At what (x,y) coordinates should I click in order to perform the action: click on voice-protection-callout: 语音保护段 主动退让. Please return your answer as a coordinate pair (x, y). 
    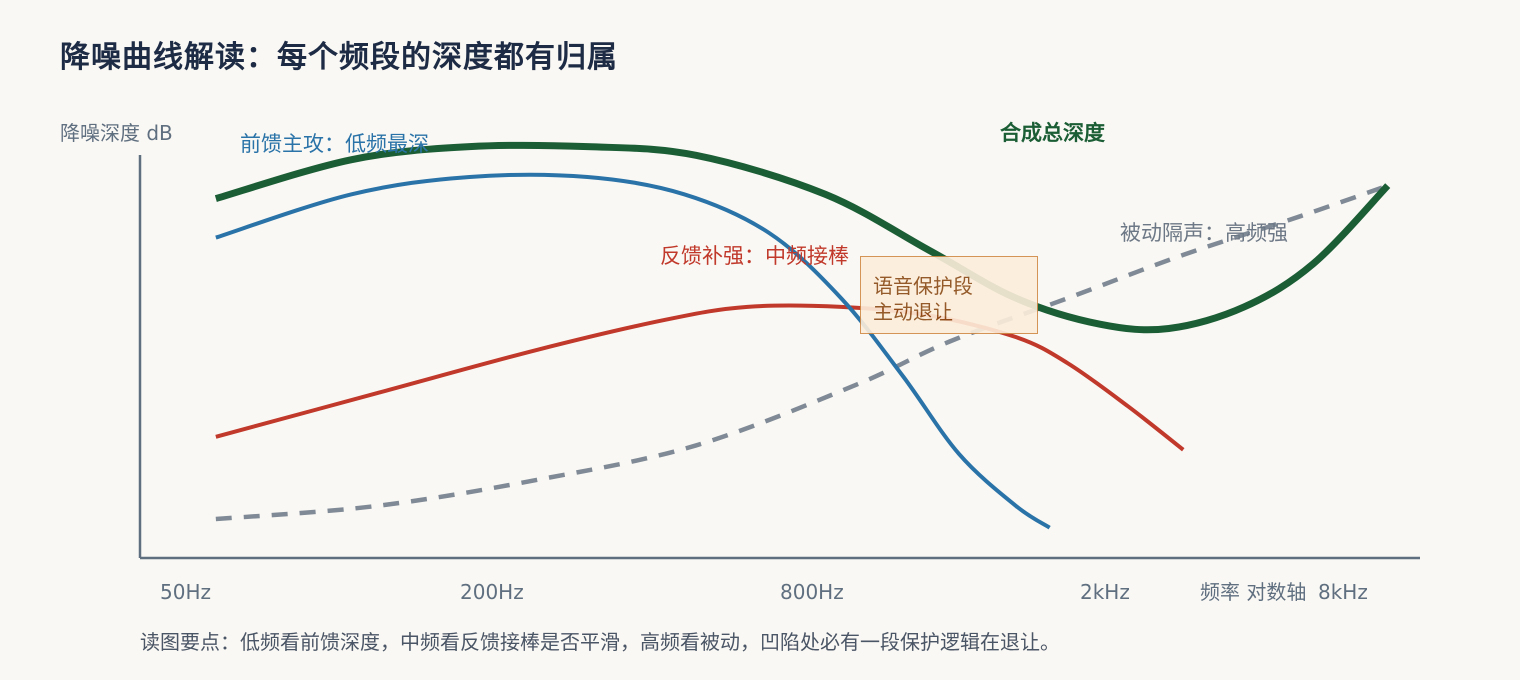
    Looking at the image, I should click on (949, 295).